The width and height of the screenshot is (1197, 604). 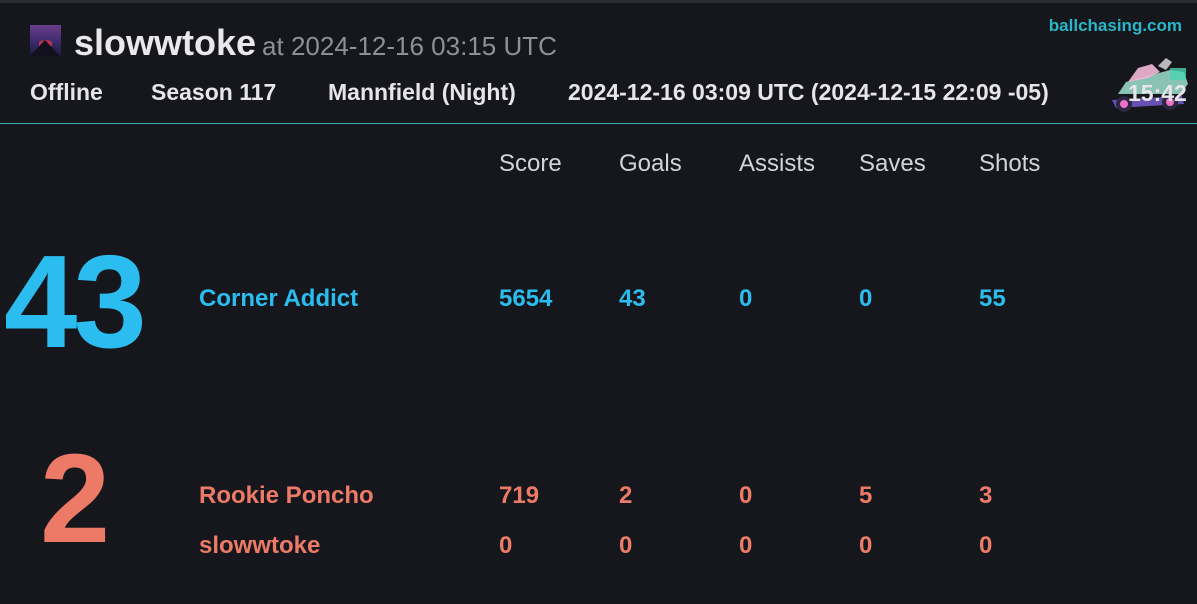 I want to click on player-name: Corner Addict, so click(x=279, y=298).